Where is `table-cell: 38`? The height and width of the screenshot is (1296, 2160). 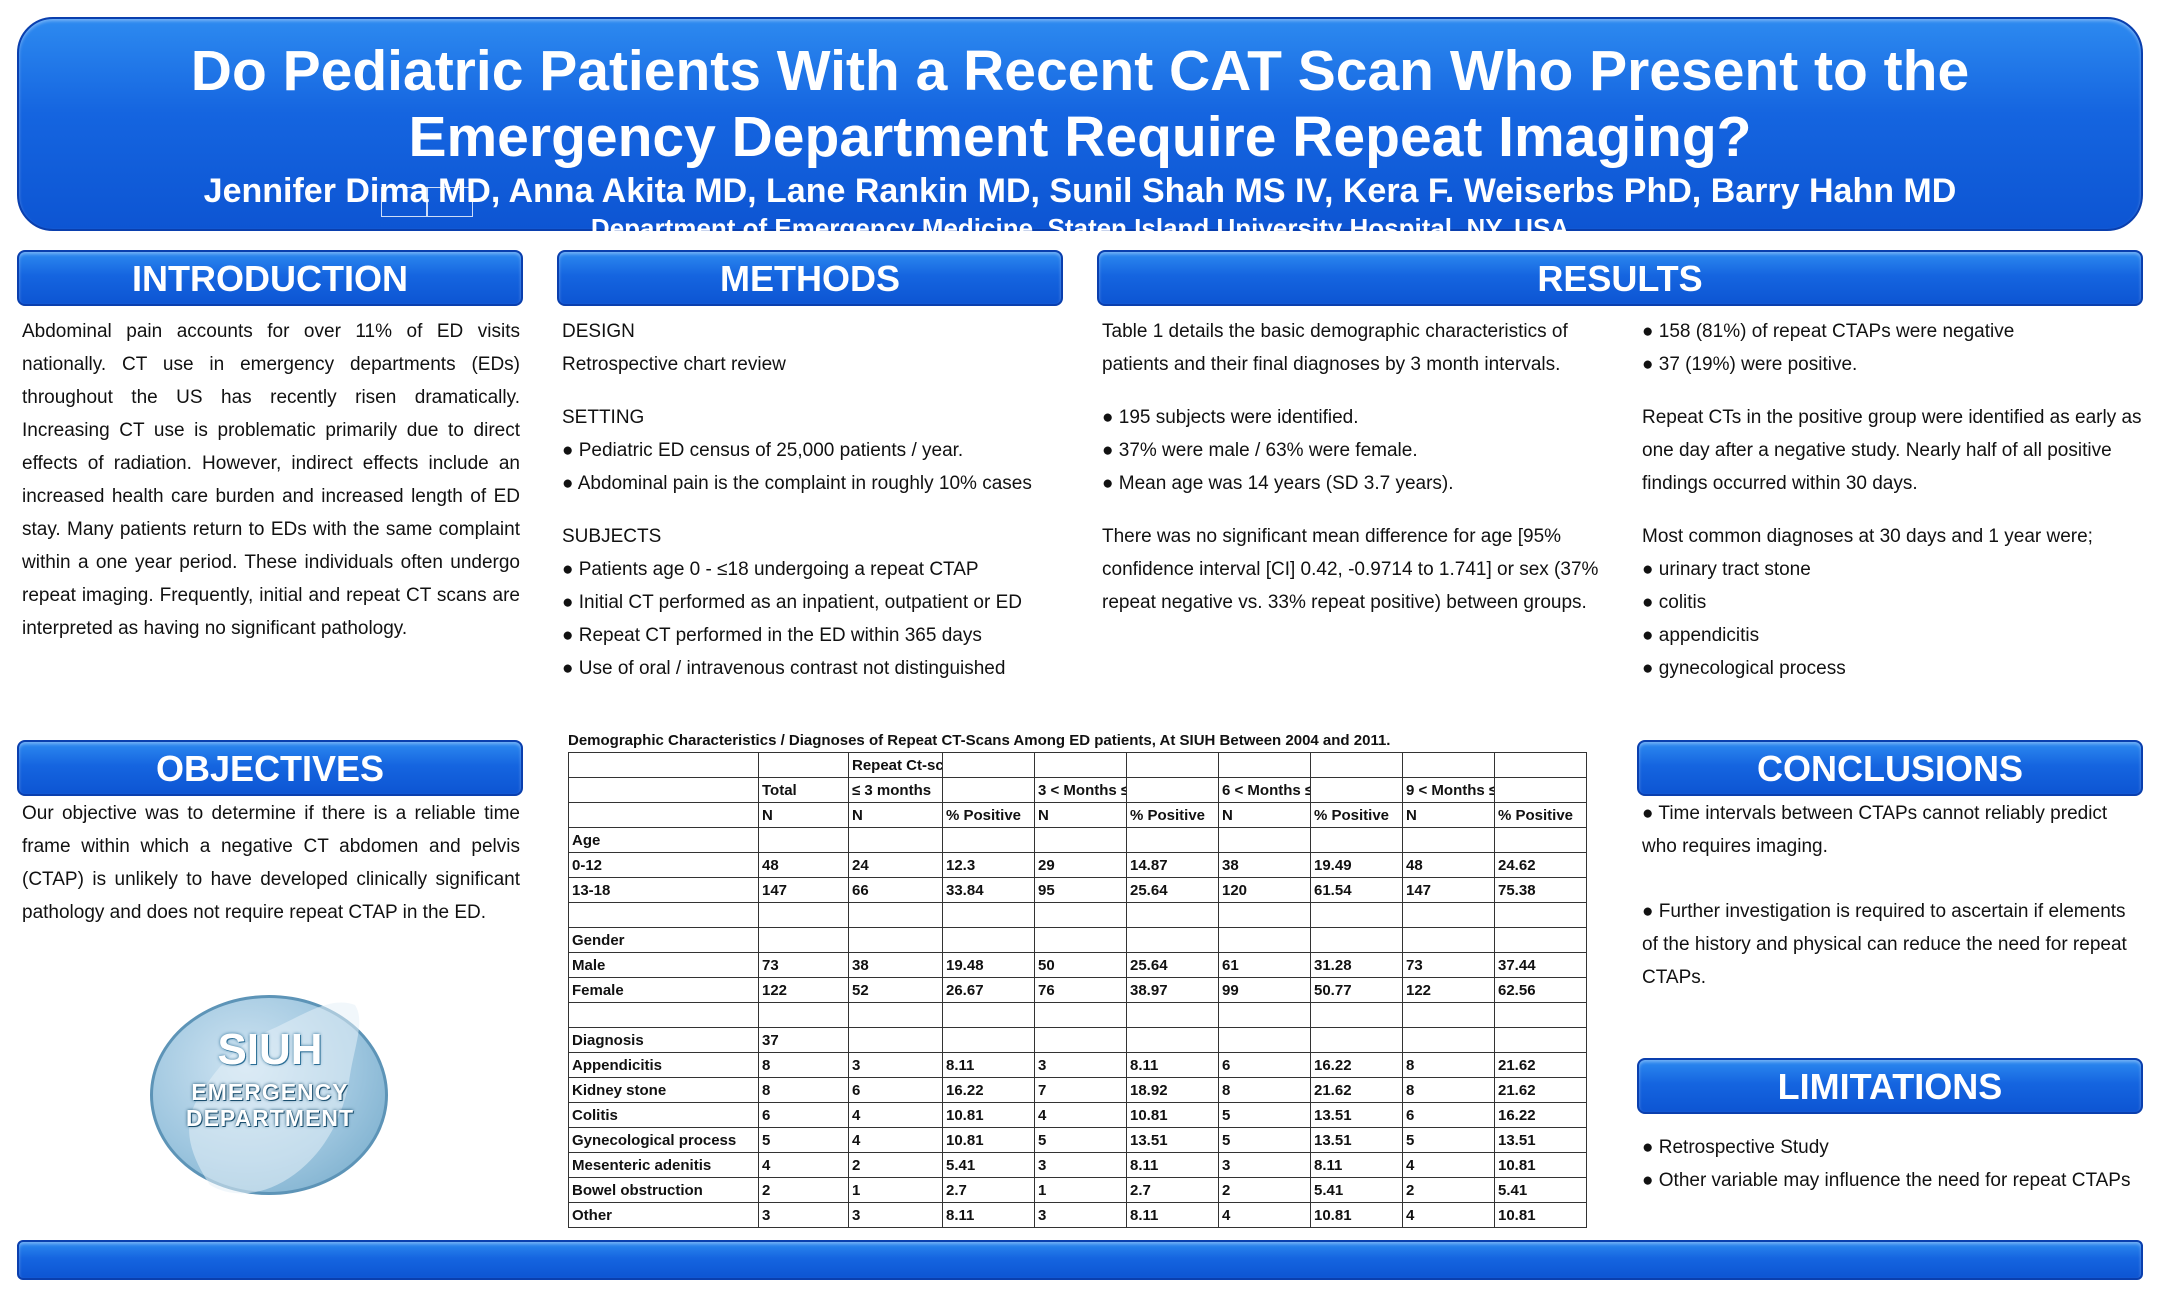 table-cell: 38 is located at coordinates (1264, 865).